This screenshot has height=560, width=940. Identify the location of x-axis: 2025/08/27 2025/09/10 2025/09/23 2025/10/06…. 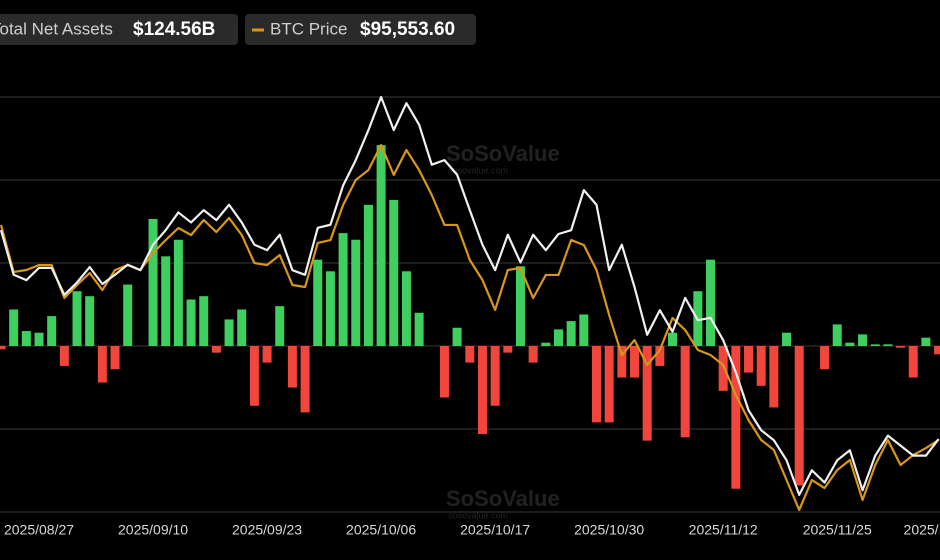
(472, 530).